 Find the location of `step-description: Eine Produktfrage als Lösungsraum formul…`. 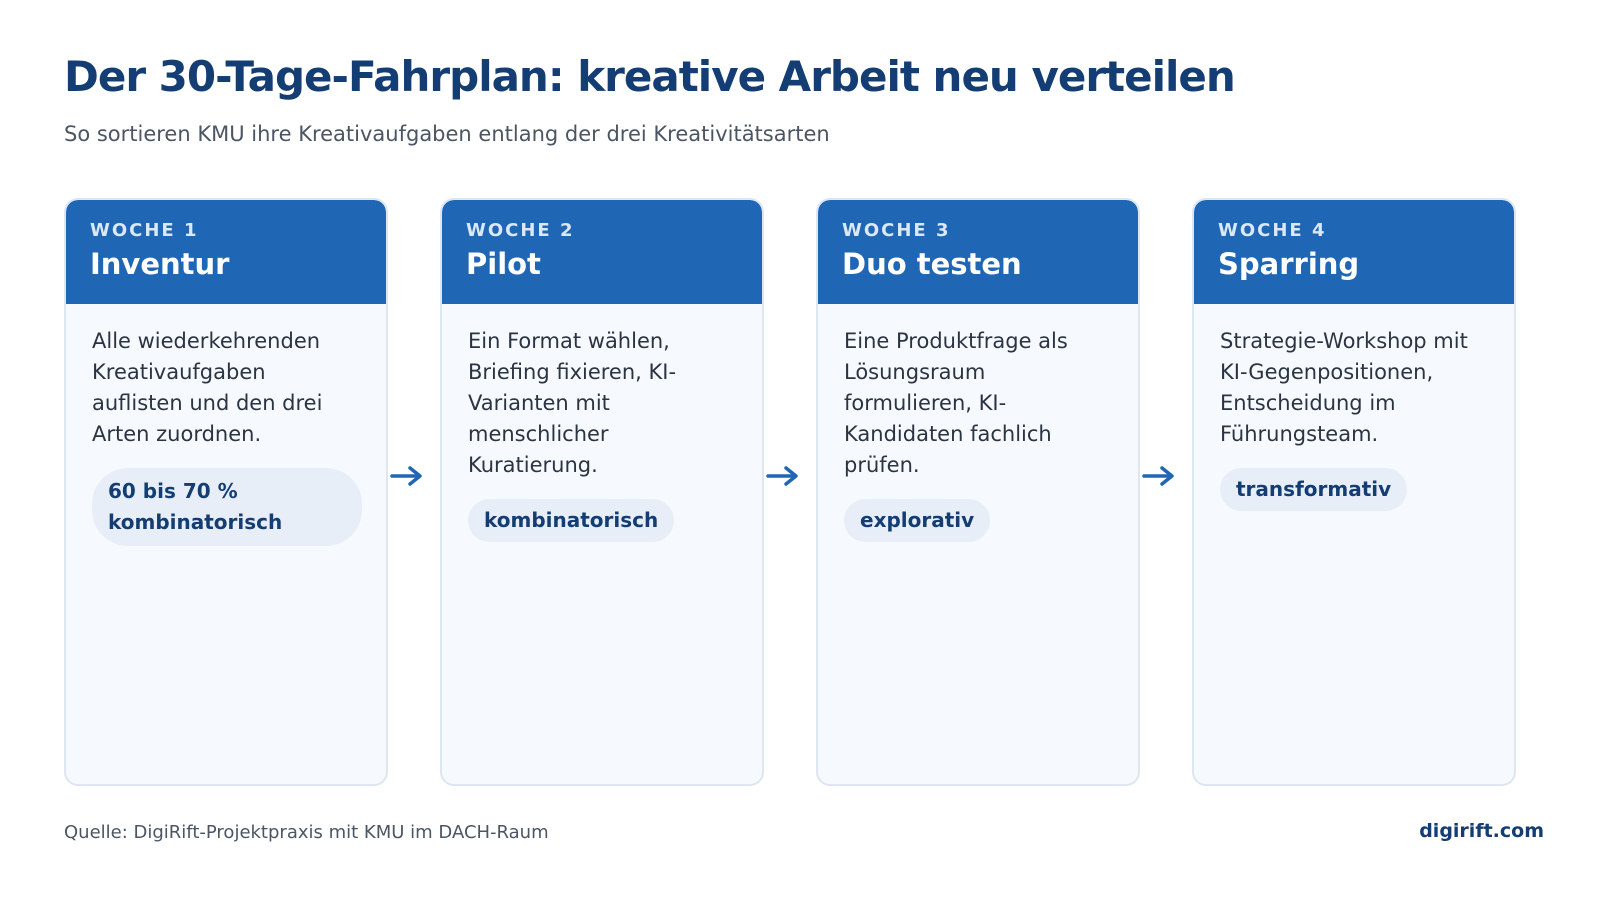

step-description: Eine Produktfrage als Lösungsraum formul… is located at coordinates (956, 403).